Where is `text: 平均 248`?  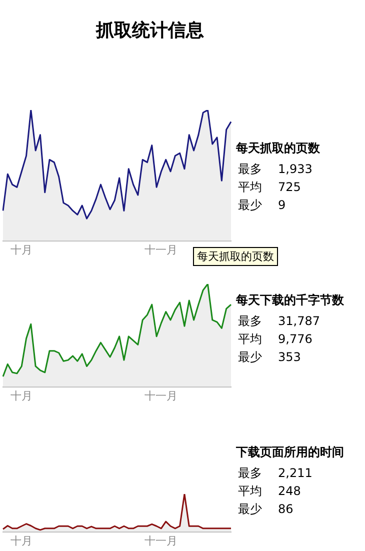 text: 平均 248 is located at coordinates (269, 491).